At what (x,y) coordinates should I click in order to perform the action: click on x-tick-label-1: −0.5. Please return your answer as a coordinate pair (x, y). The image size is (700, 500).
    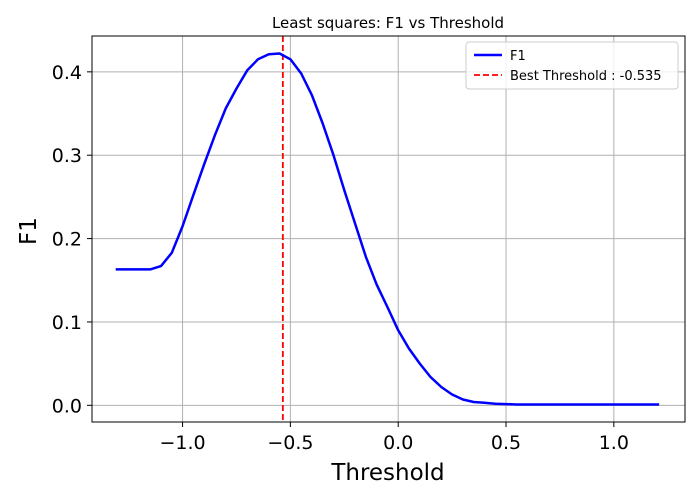
    Looking at the image, I should click on (290, 443).